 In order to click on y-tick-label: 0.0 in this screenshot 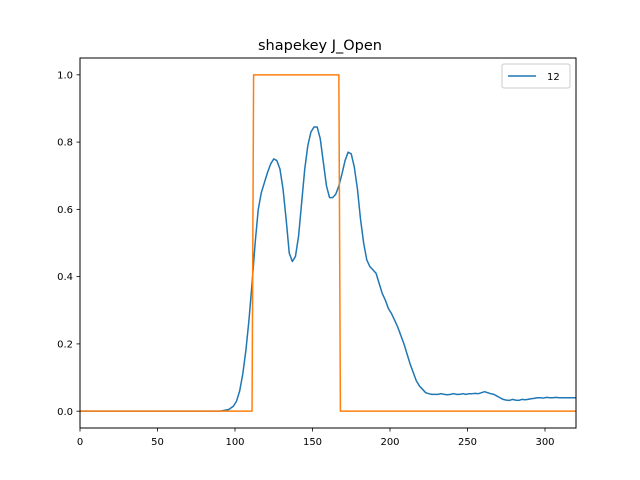, I will do `click(65, 412)`.